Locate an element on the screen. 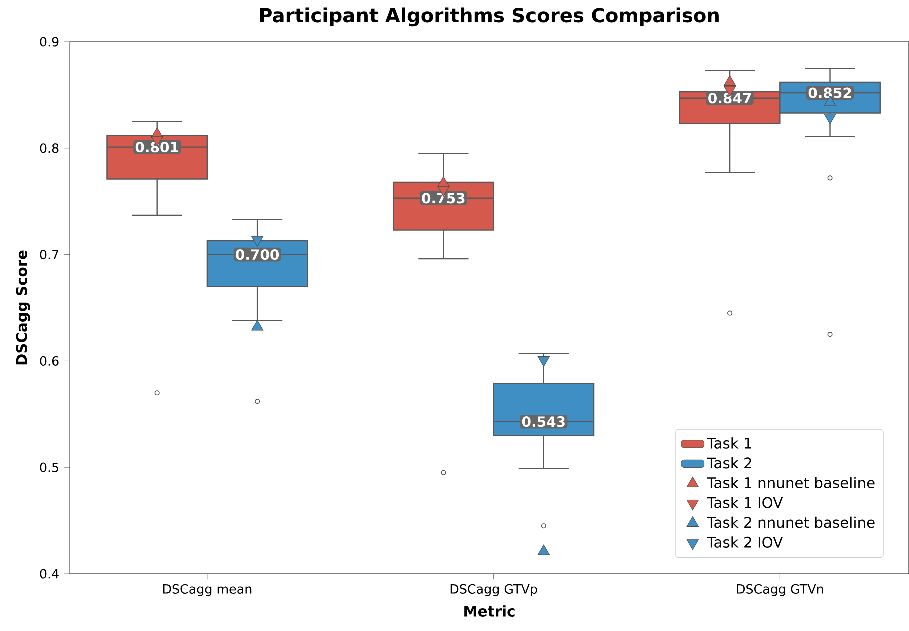  legend-label: Task 1 is located at coordinates (729, 443).